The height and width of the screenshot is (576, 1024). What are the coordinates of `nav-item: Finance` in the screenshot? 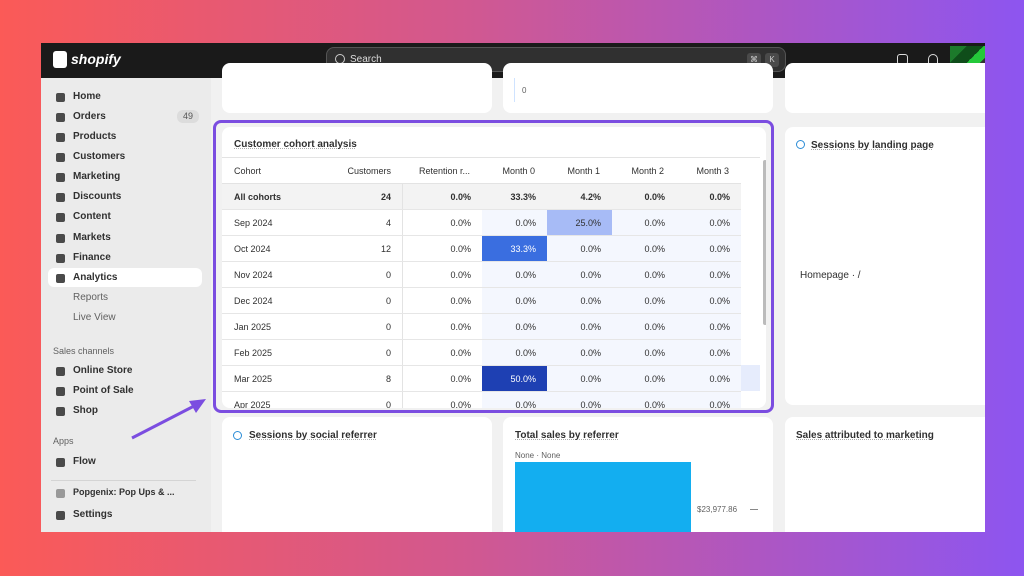 It's located at (92, 257).